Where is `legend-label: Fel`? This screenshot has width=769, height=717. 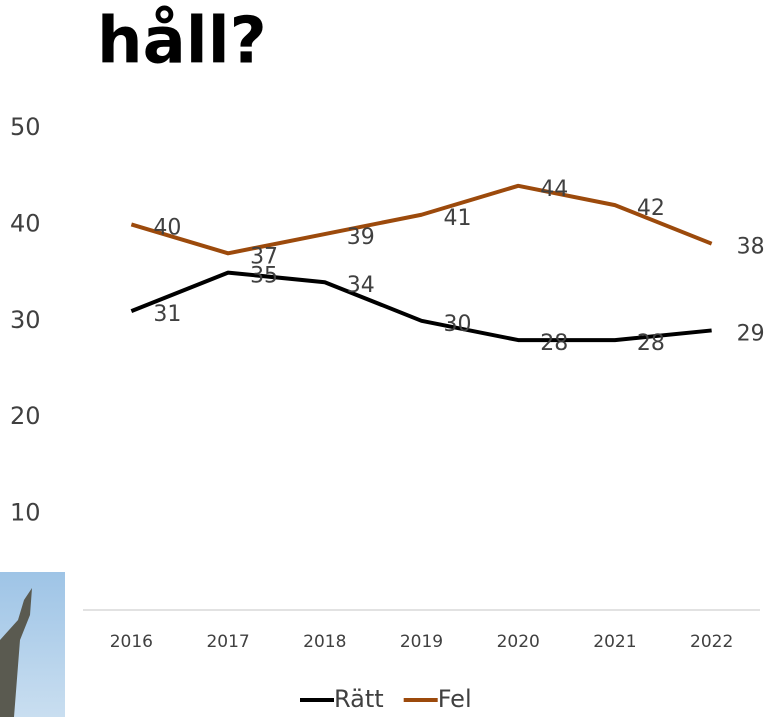
legend-label: Fel is located at coordinates (455, 699).